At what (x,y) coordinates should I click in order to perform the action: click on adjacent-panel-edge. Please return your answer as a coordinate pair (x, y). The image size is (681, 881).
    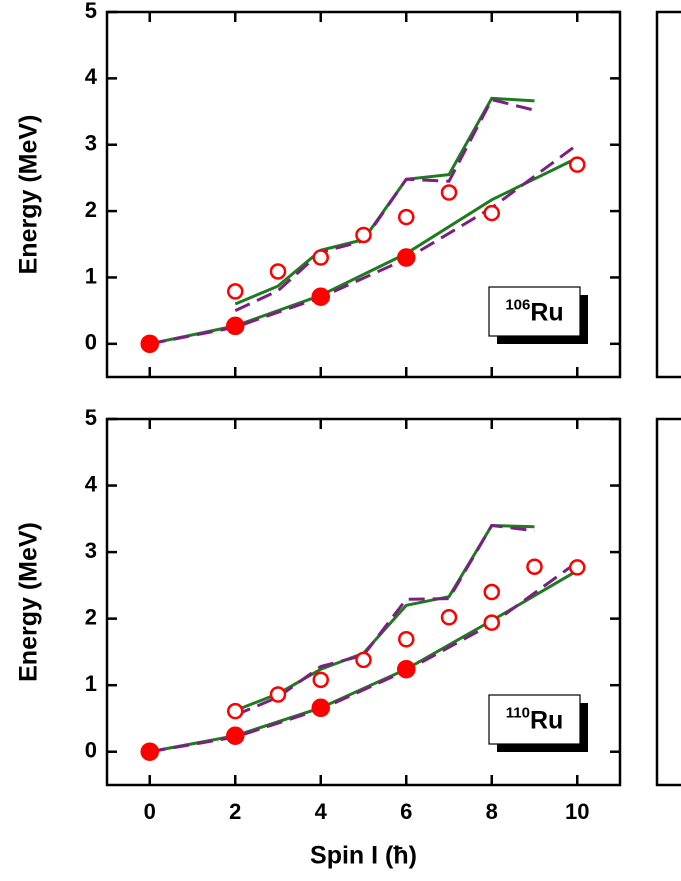
    Looking at the image, I should click on (668, 398).